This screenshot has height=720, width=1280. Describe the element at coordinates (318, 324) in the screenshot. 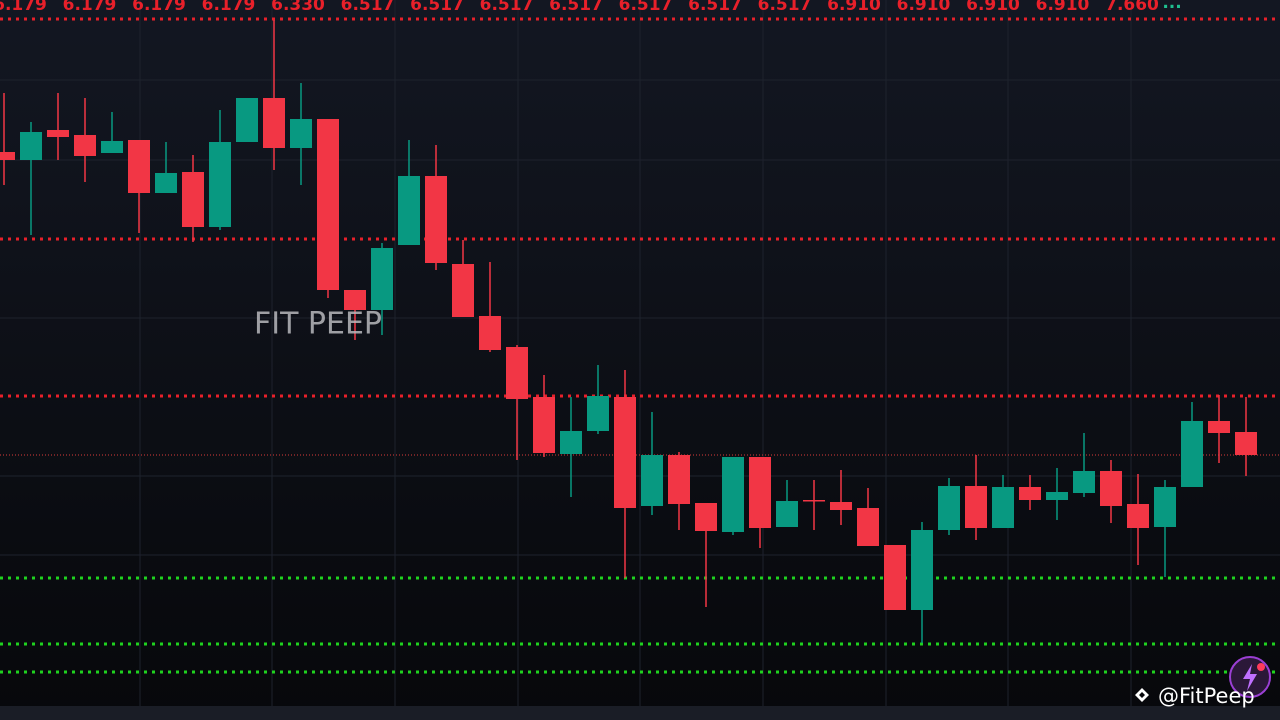

I see `watermark: FIT PEEP` at that location.